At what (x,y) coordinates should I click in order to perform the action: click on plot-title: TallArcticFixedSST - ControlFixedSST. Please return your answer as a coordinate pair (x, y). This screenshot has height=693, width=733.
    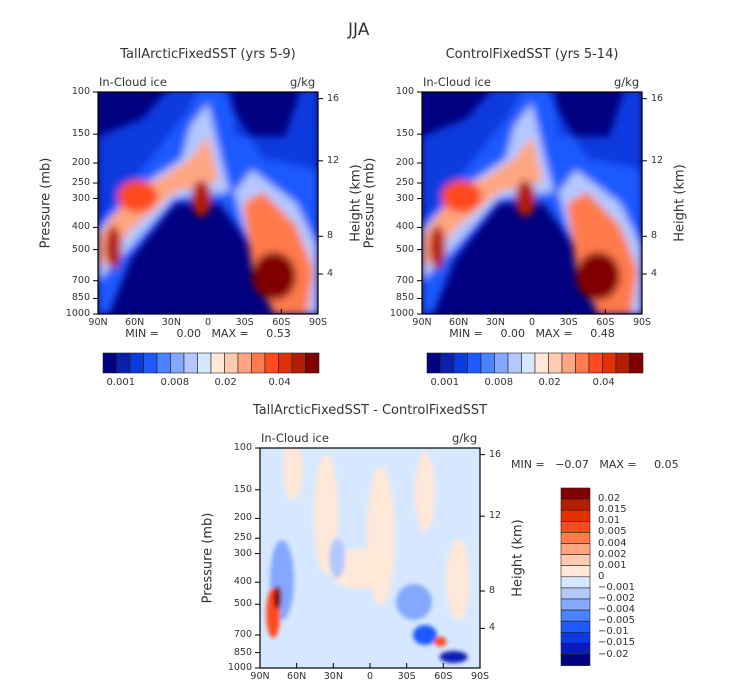
    Looking at the image, I should click on (370, 410).